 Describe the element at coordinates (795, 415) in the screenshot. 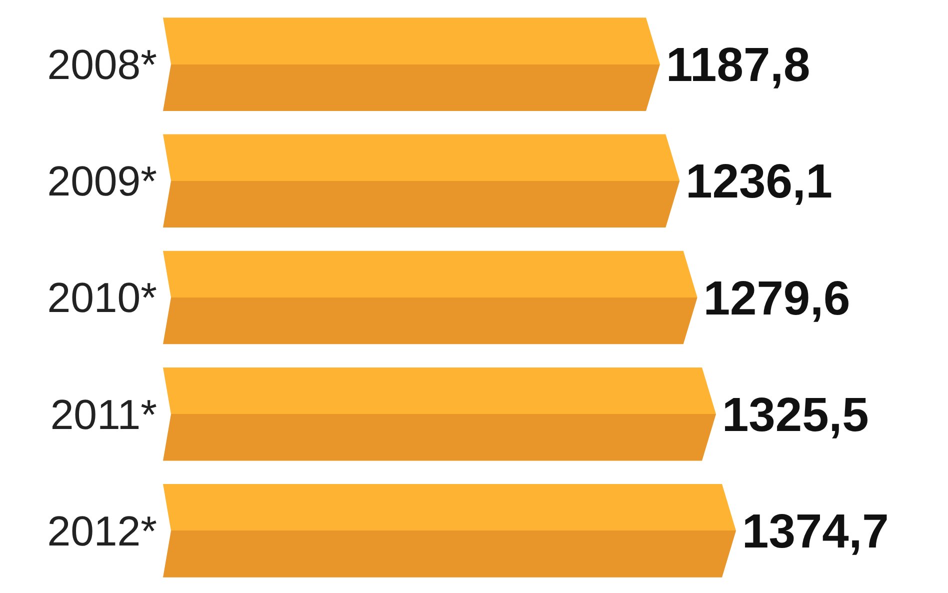

I see `data-label: 1325,5` at that location.